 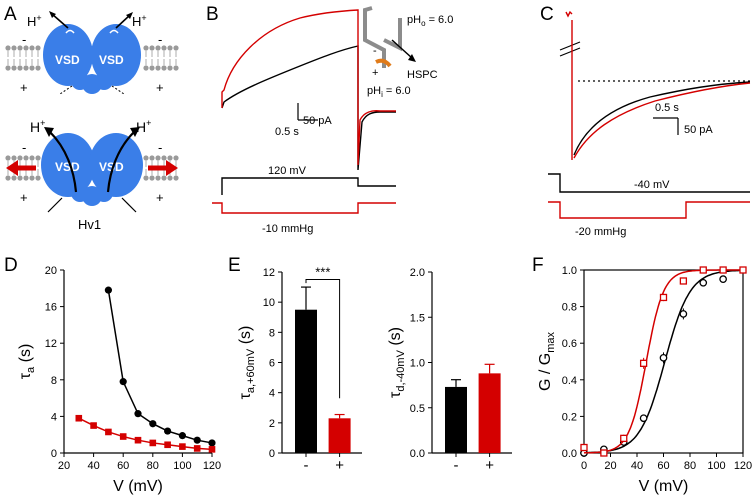 I want to click on y-tick-label: 2, so click(x=272, y=424).